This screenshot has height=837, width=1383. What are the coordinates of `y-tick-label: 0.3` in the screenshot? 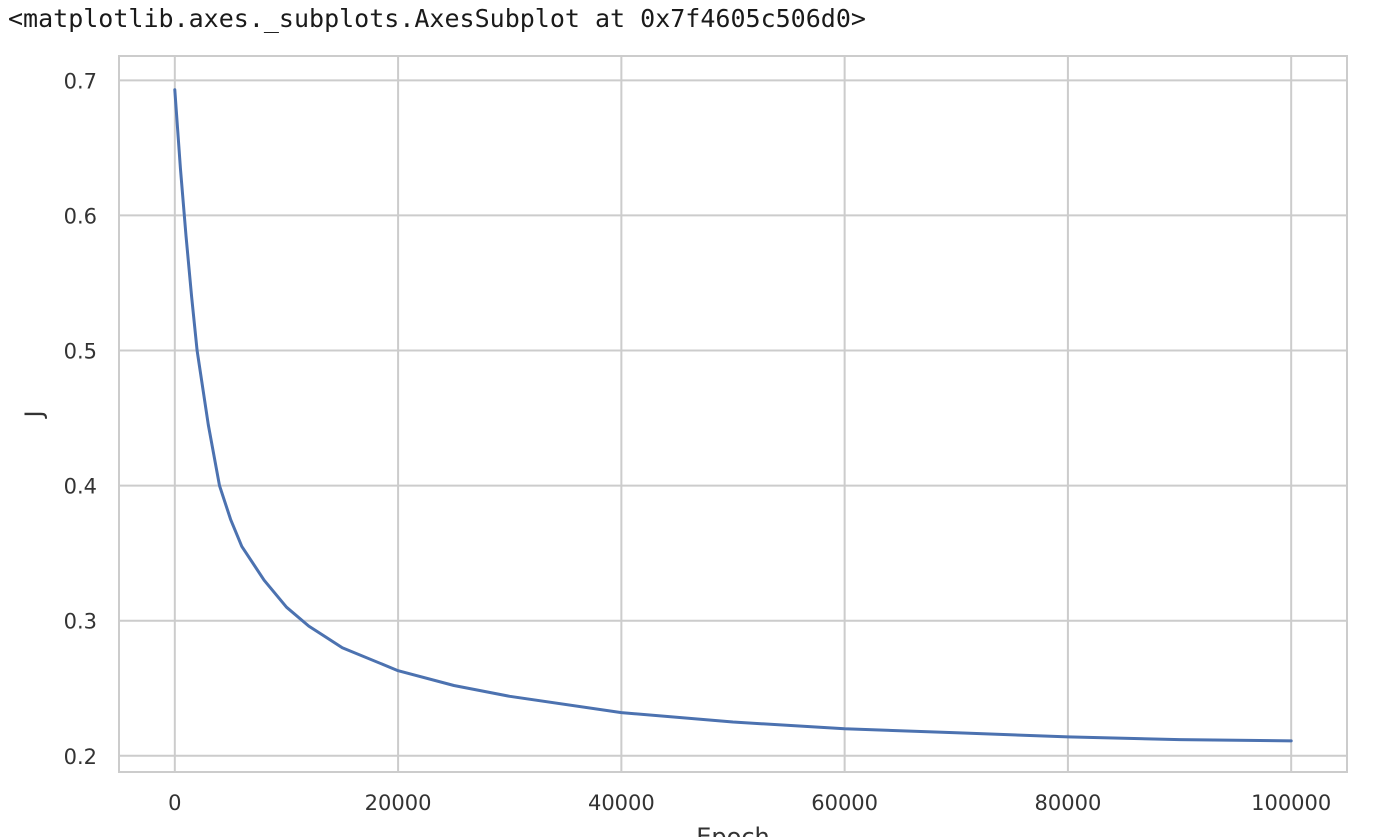 It's located at (80, 622).